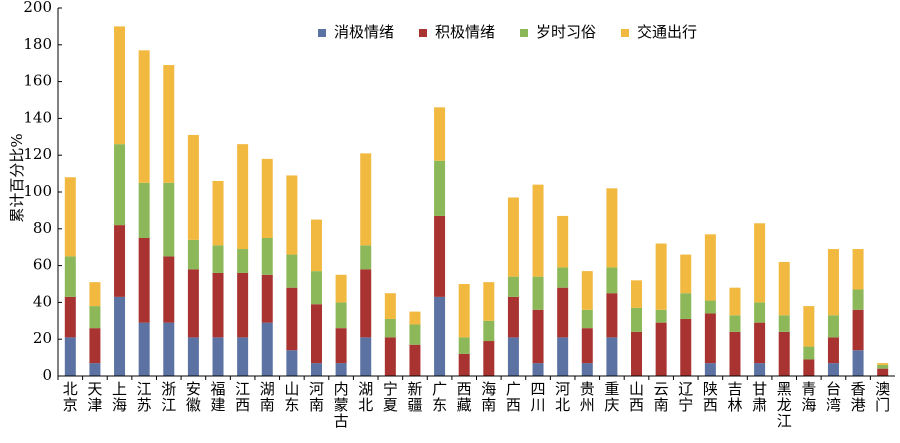 This screenshot has width=900, height=443. I want to click on legend: 消极情绪 积极情绪 岁时习俗 交通出行, so click(507, 32).